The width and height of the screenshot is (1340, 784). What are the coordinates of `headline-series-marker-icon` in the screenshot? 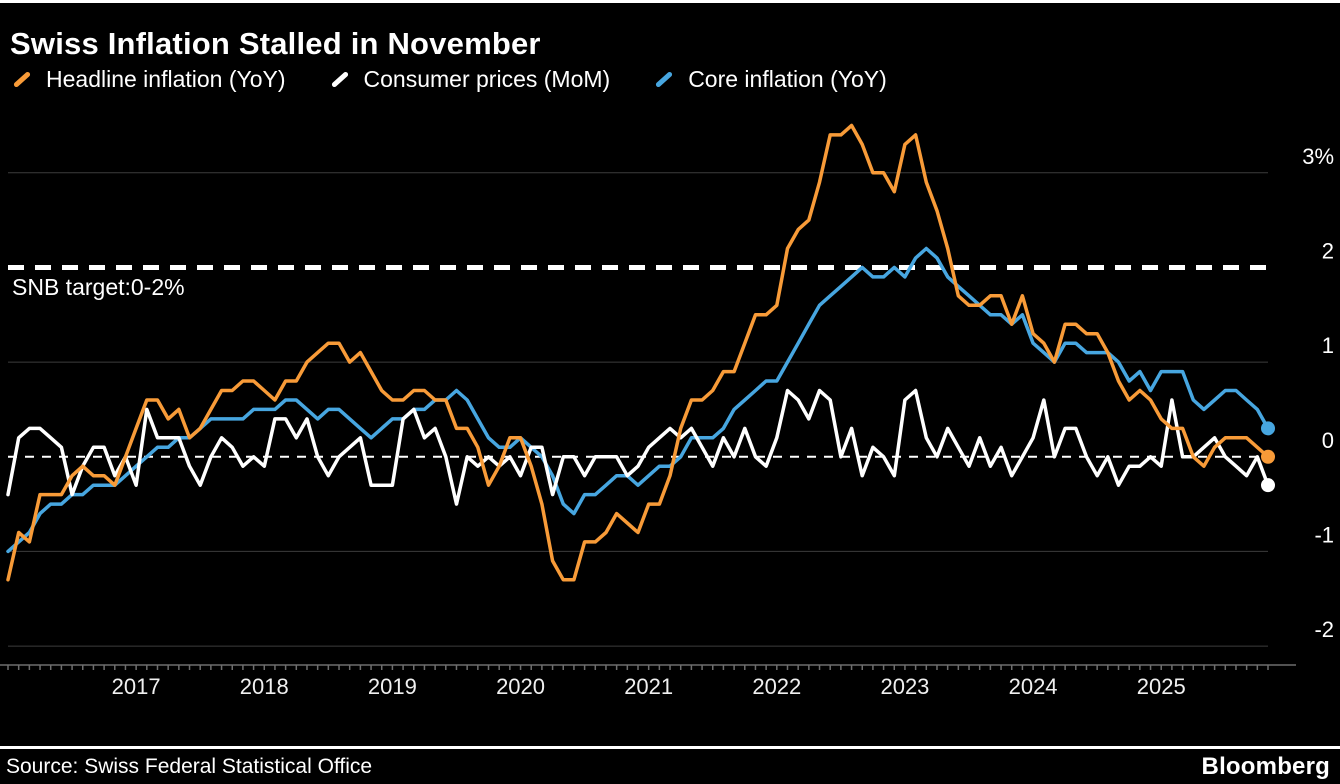 It's located at (22, 79).